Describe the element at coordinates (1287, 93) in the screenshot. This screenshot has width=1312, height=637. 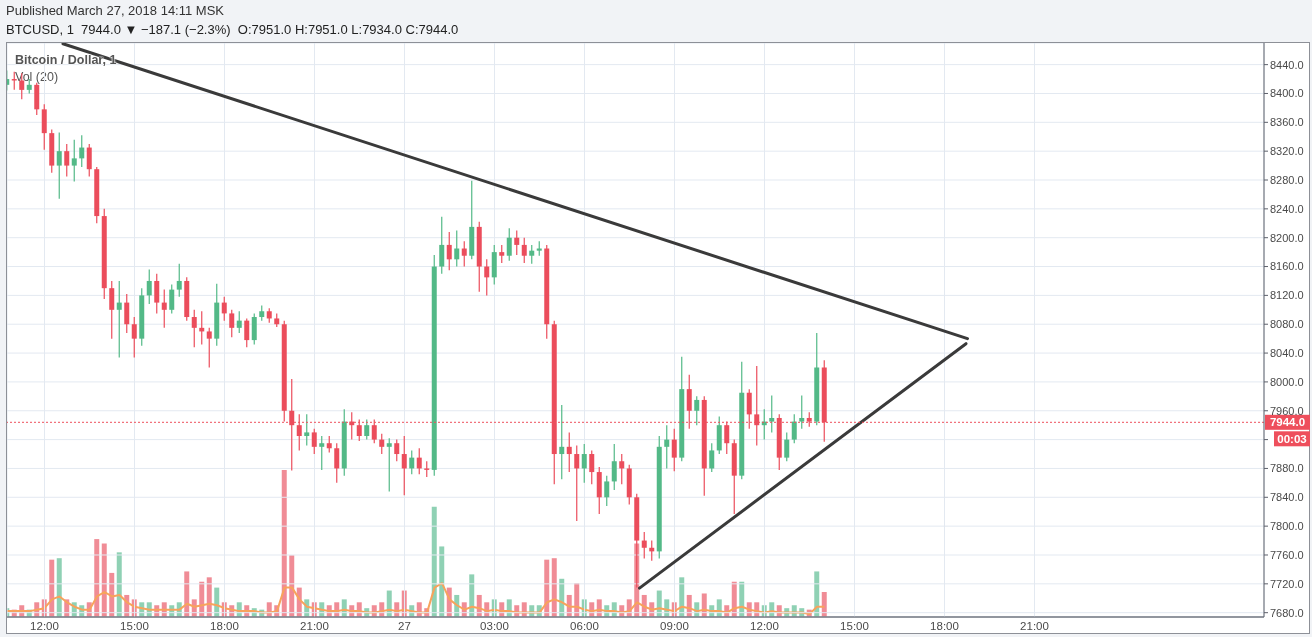
I see `y-tick-label: 8400.0` at that location.